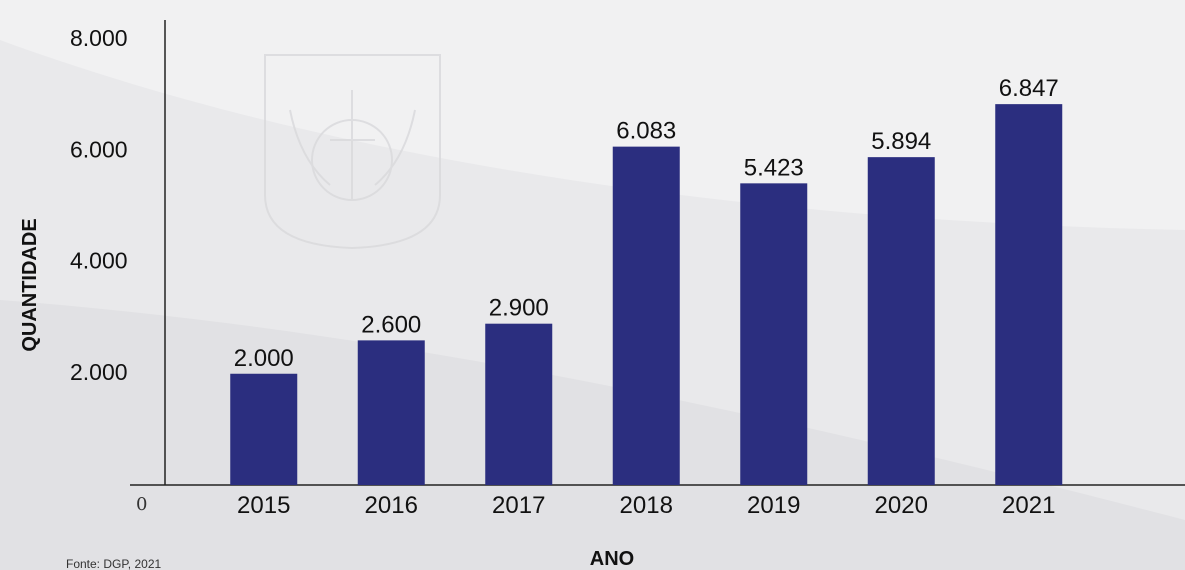 Image resolution: width=1185 pixels, height=570 pixels. Describe the element at coordinates (141, 504) in the screenshot. I see `y-zero-label: 0` at that location.